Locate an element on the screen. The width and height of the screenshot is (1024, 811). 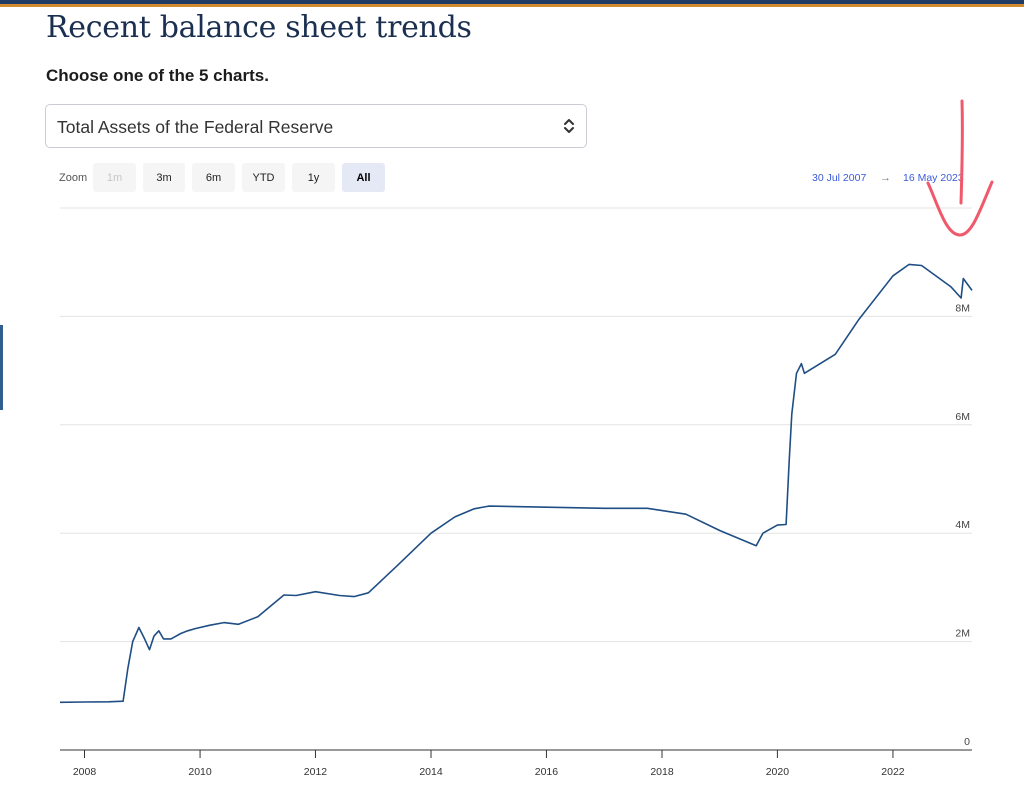
zoom-1m-button: 1m is located at coordinates (114, 177).